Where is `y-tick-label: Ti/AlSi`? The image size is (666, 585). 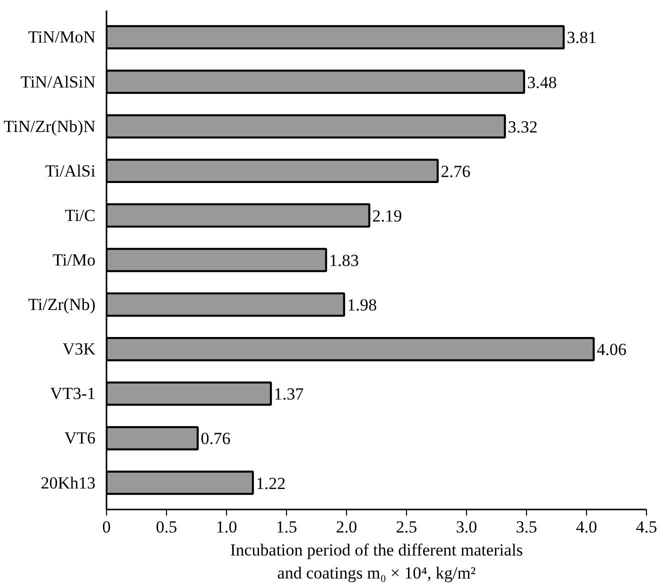 y-tick-label: Ti/AlSi is located at coordinates (70, 170).